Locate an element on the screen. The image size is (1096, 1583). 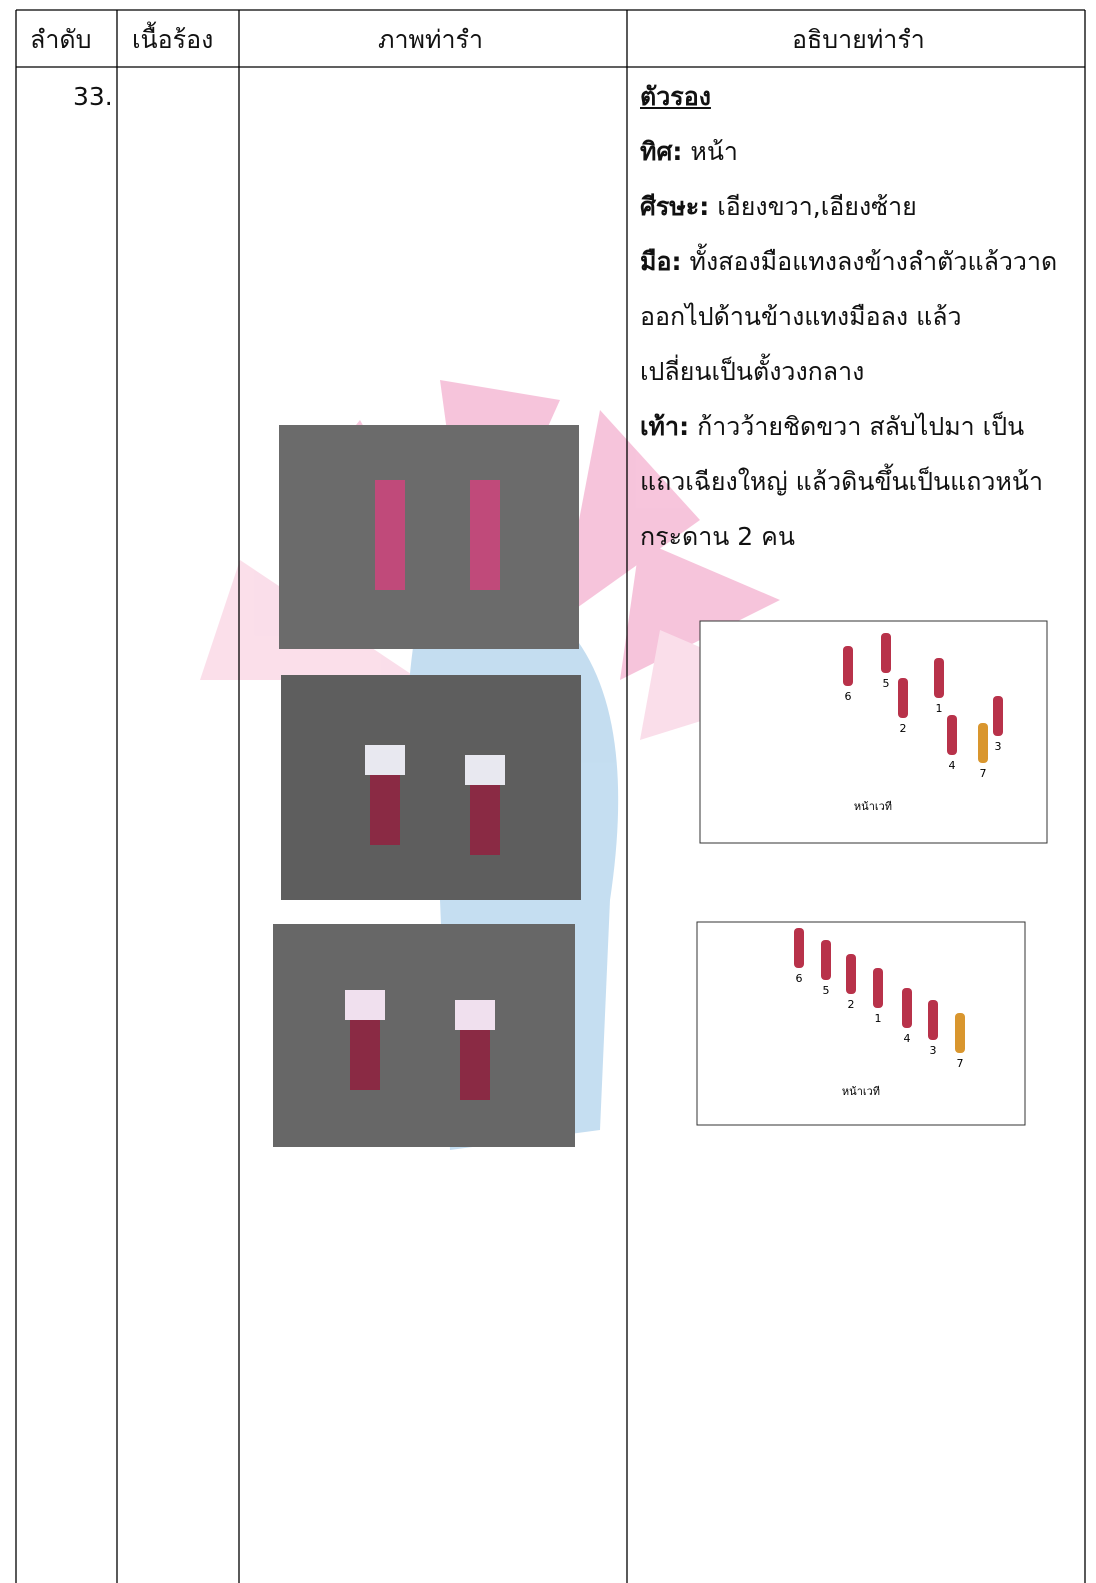
item-label: ศีรษะ: is located at coordinates (675, 206).